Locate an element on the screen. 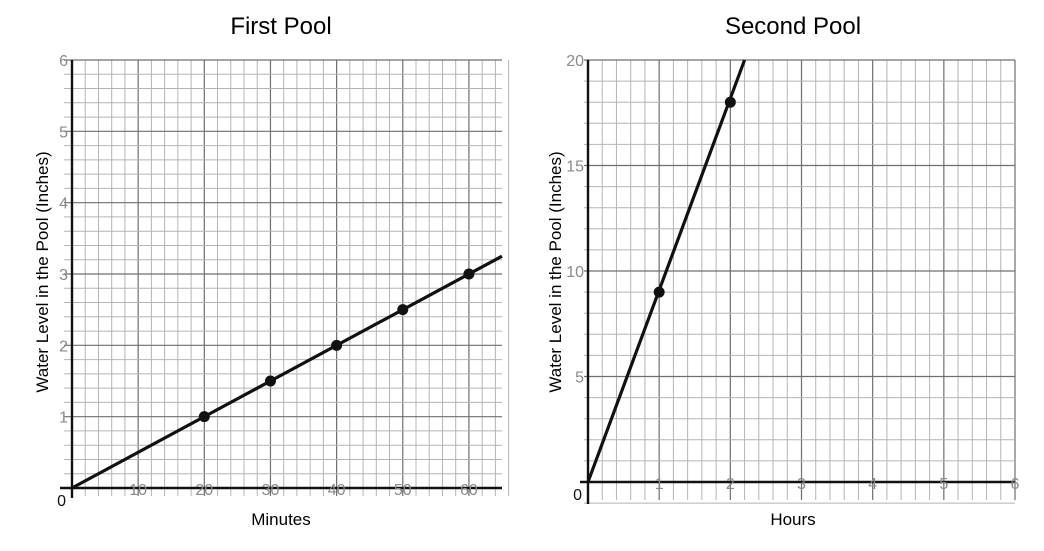 The image size is (1044, 551). x-tick-label: 6 is located at coordinates (1015, 484).